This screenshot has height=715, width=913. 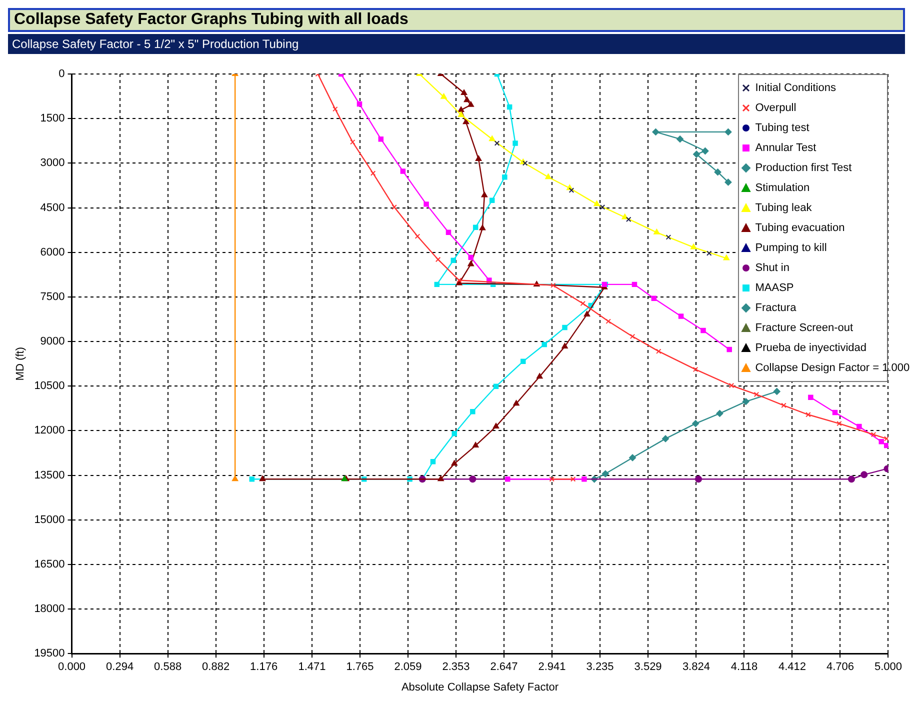 I want to click on y-tick-label: 4500, so click(x=52, y=208).